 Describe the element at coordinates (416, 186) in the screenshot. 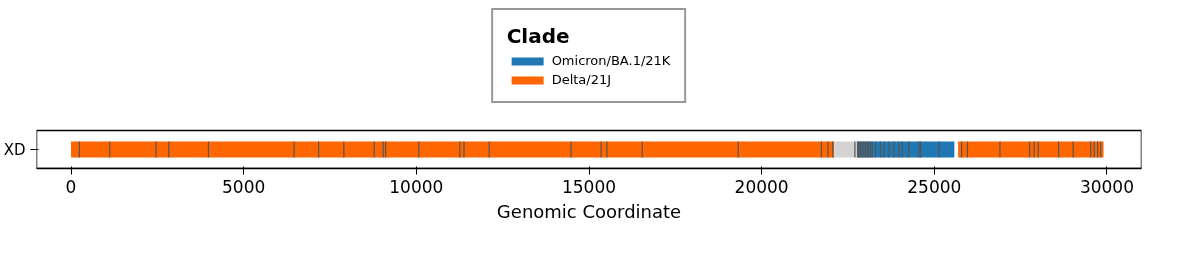

I see `x-tick-label: 10000` at that location.